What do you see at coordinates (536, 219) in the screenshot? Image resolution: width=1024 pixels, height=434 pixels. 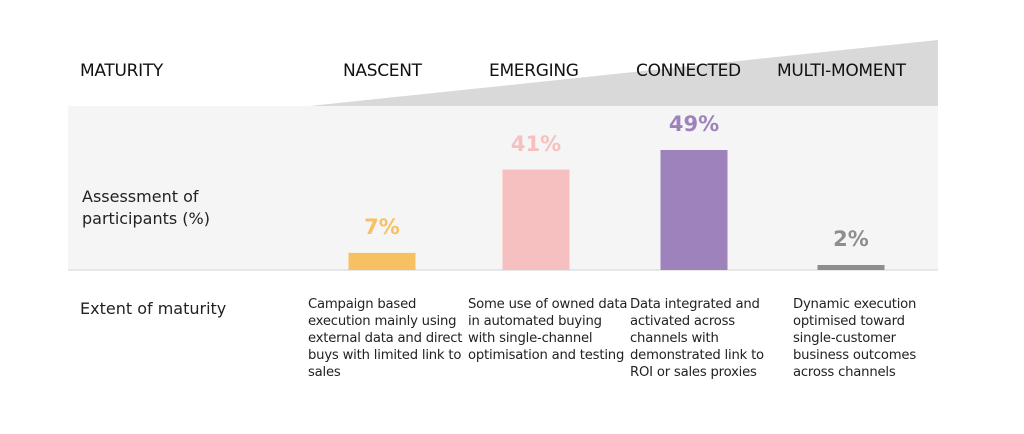 I see `bar-emerging` at bounding box center [536, 219].